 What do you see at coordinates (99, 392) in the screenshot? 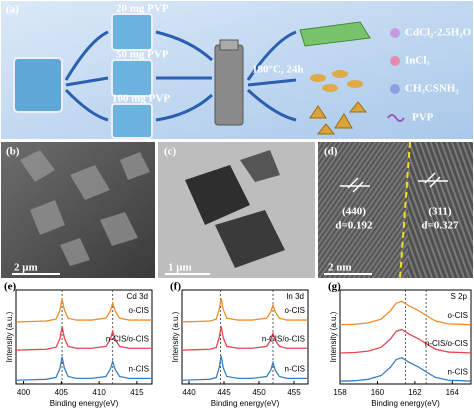
I see `x-tick-label: 410` at bounding box center [99, 392].